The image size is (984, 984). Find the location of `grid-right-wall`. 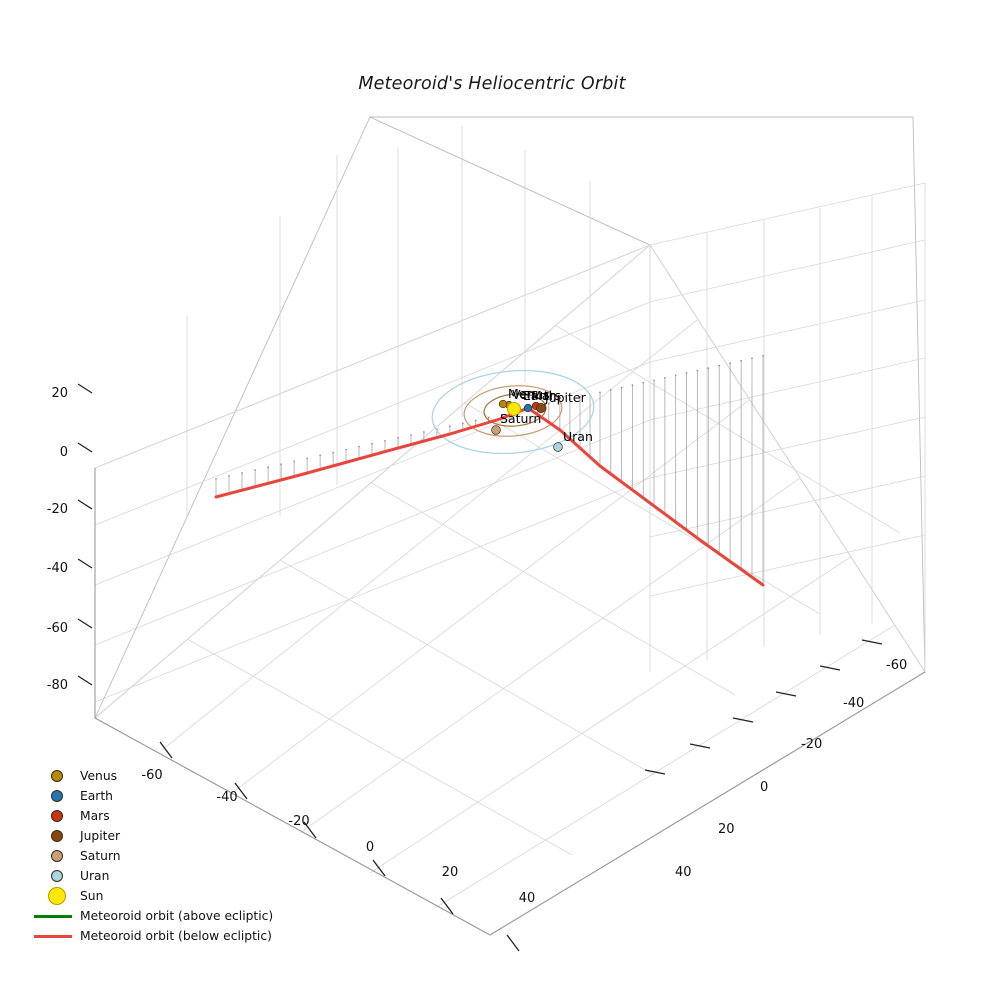

grid-right-wall is located at coordinates (787, 427).